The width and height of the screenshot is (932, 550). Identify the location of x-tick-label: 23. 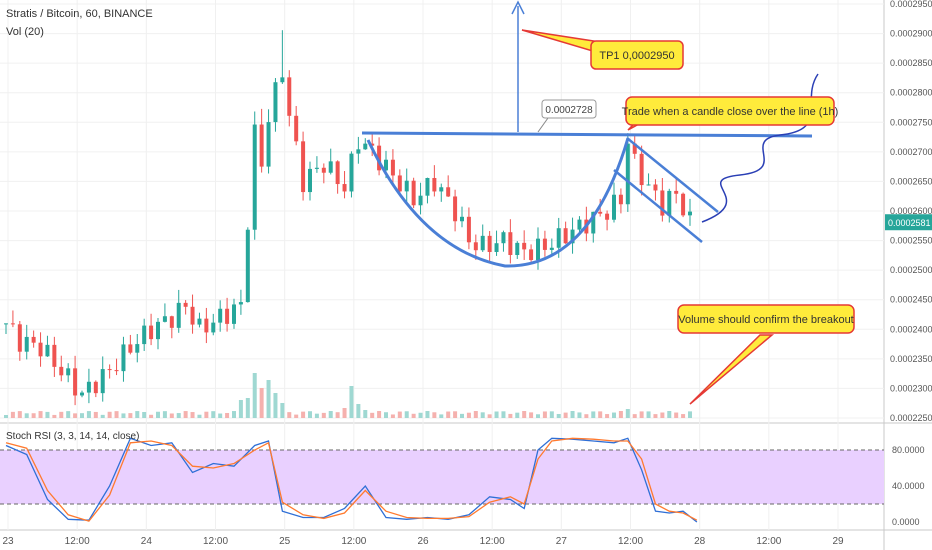
(8, 541).